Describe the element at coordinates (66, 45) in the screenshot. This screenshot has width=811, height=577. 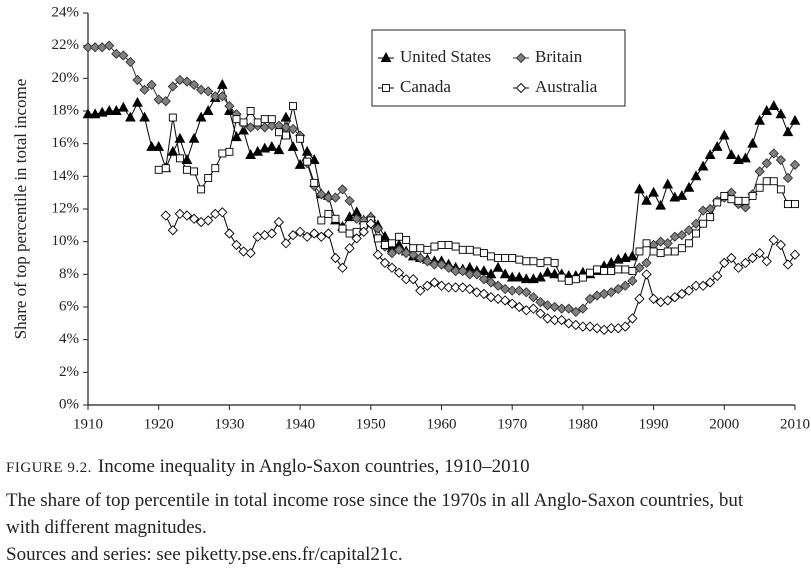
I see `y-tick-label: 22%` at that location.